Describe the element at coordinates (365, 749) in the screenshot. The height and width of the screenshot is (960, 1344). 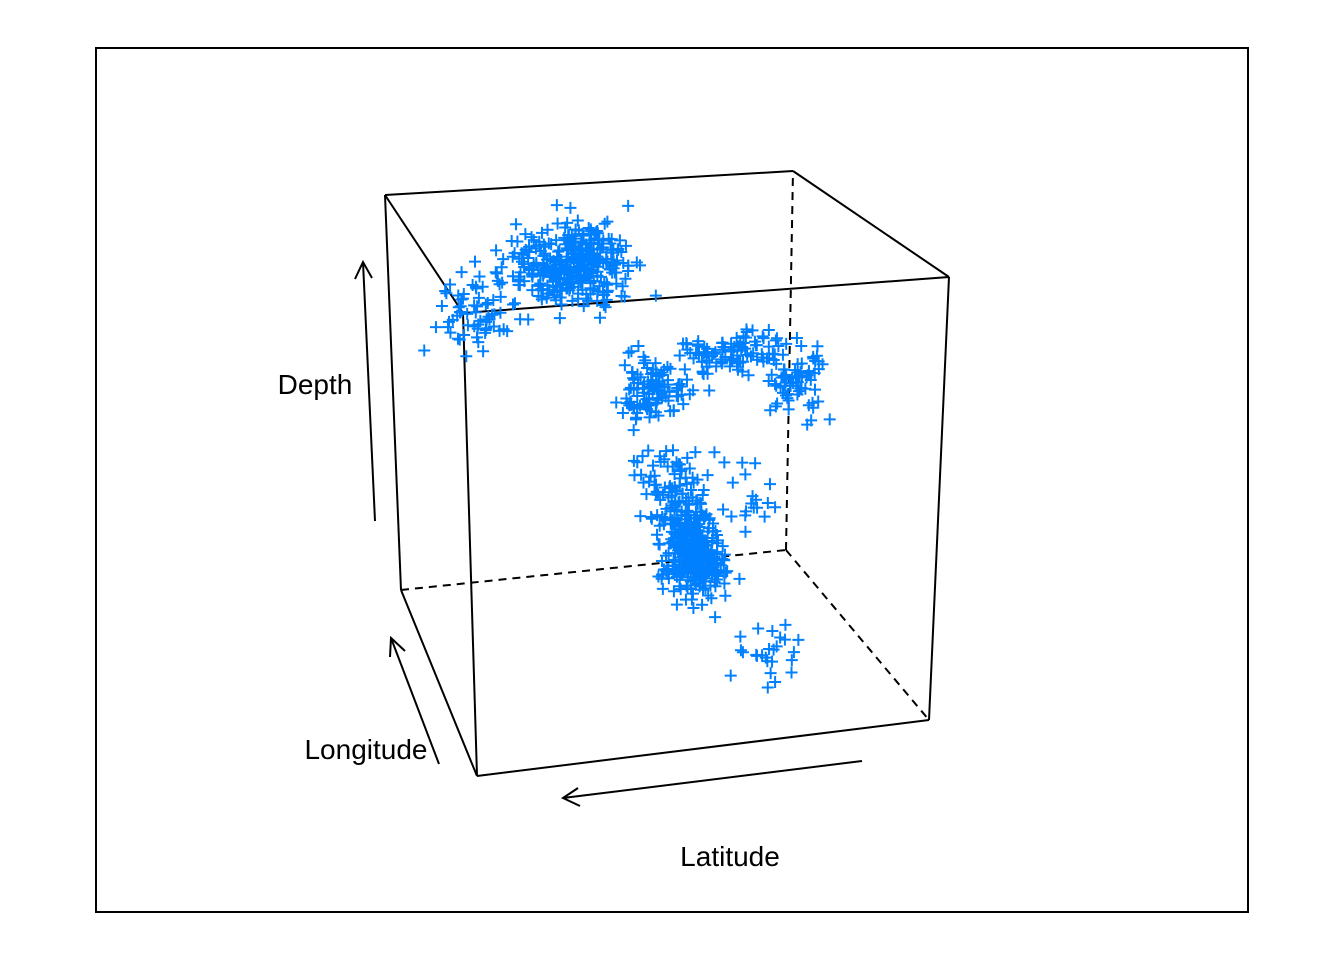
I see `longitude-axis-label: Longitude` at that location.